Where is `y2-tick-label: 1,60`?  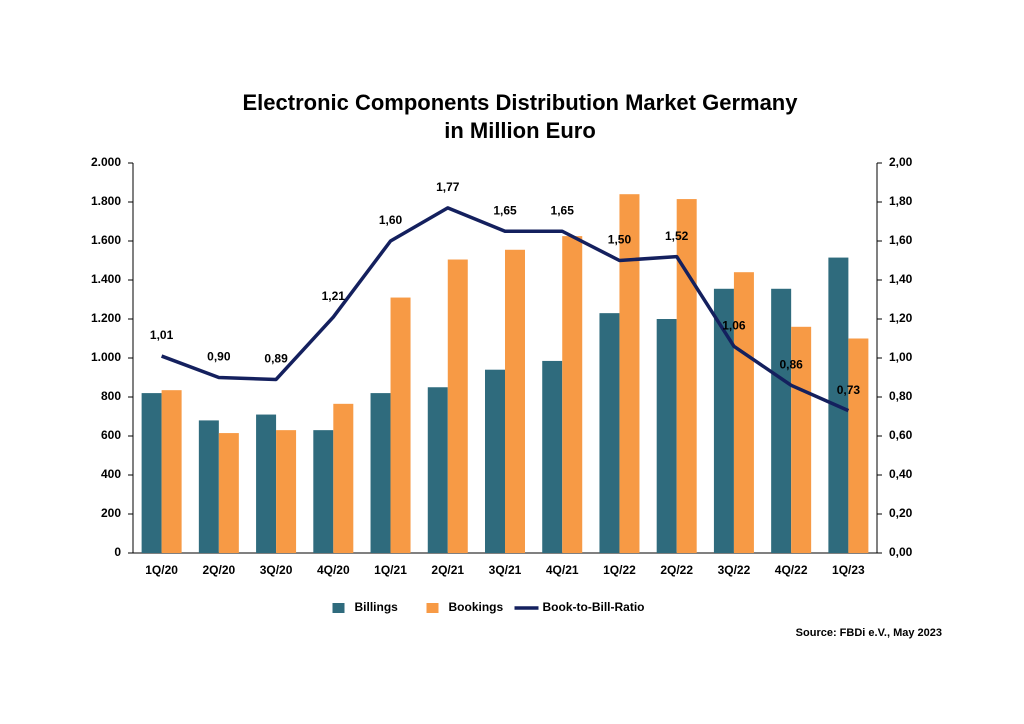 y2-tick-label: 1,60 is located at coordinates (901, 240).